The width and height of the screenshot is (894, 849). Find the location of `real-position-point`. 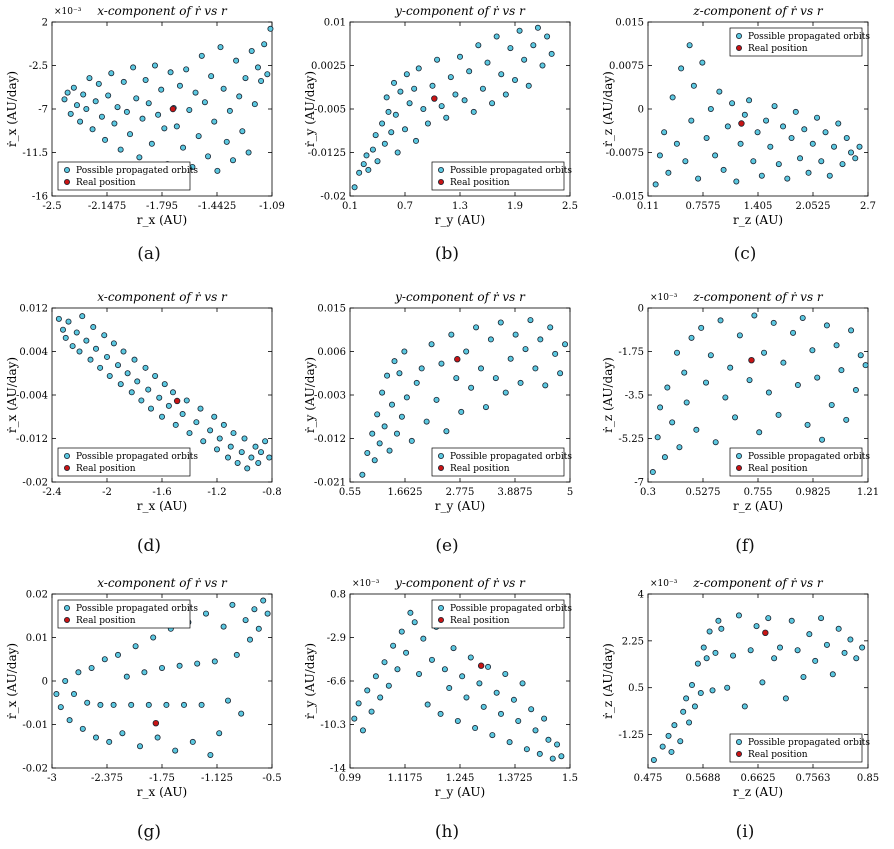

real-position-point is located at coordinates (751, 360).